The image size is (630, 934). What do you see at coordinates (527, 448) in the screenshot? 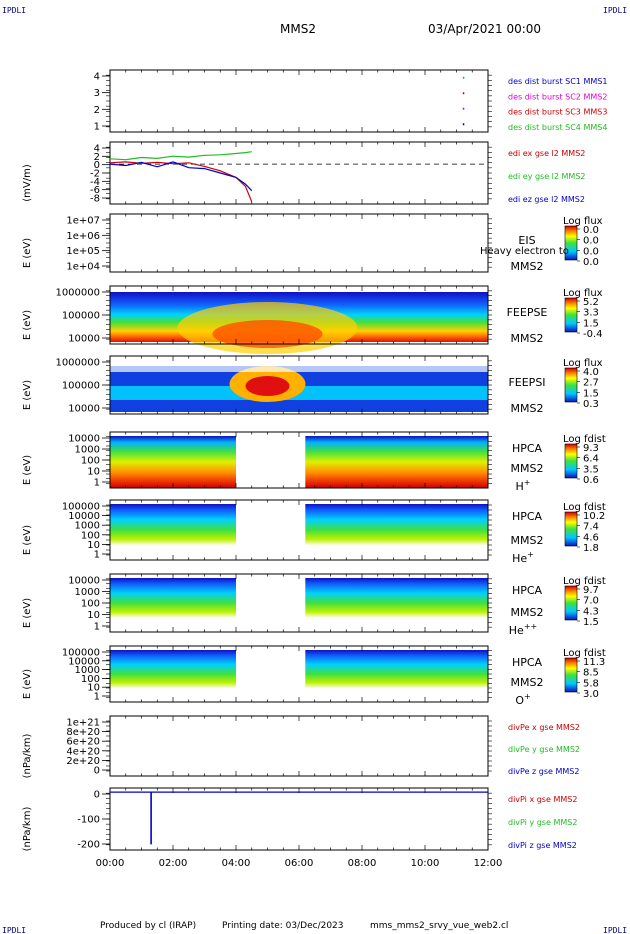
I see `instrument-label: HPCA` at bounding box center [527, 448].